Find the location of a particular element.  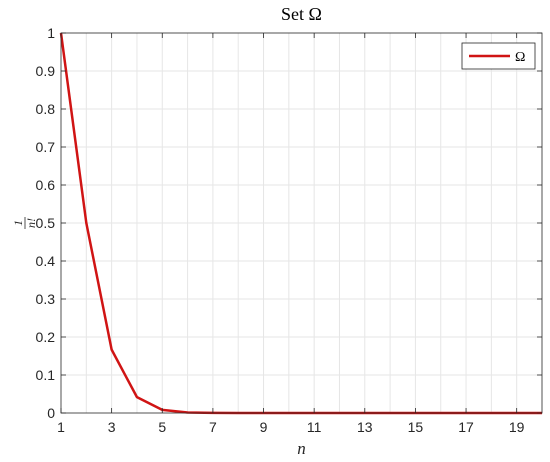

y-tick-label: 0.5 is located at coordinates (46, 223).